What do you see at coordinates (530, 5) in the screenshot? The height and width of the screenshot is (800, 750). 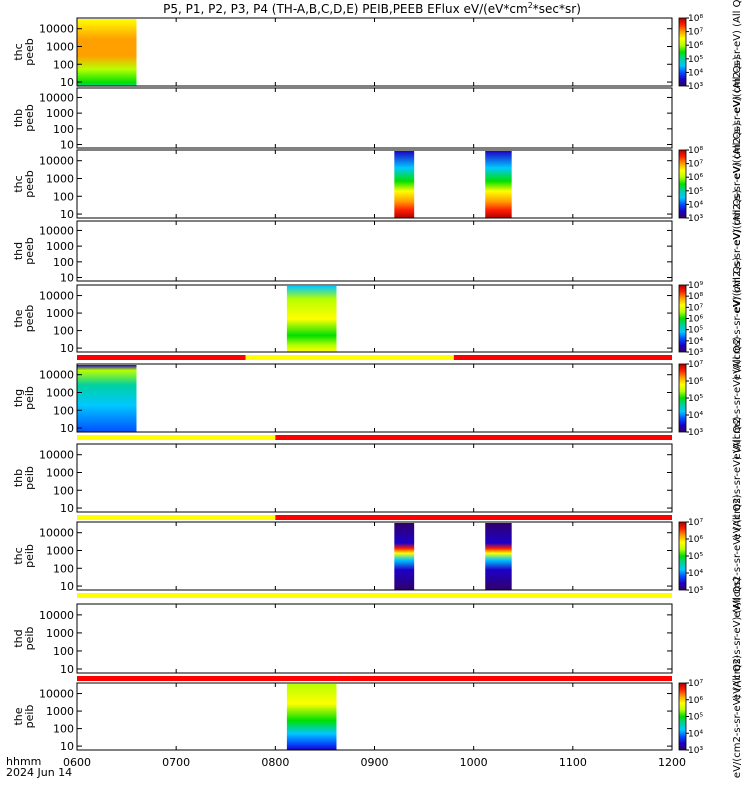 I see `title-superscript: 2` at bounding box center [530, 5].